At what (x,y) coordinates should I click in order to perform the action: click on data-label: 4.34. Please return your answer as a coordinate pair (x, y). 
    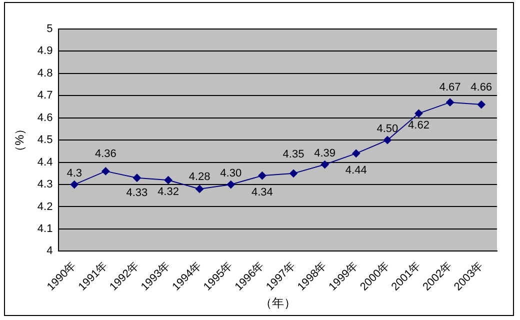
    Looking at the image, I should click on (262, 192).